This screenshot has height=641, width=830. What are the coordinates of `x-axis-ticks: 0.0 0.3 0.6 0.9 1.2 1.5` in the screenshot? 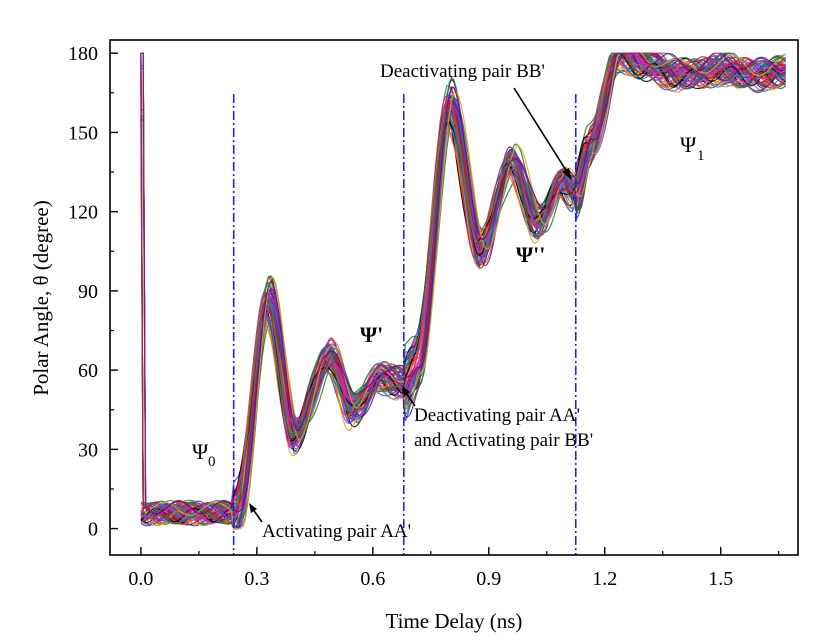 It's located at (454, 568).